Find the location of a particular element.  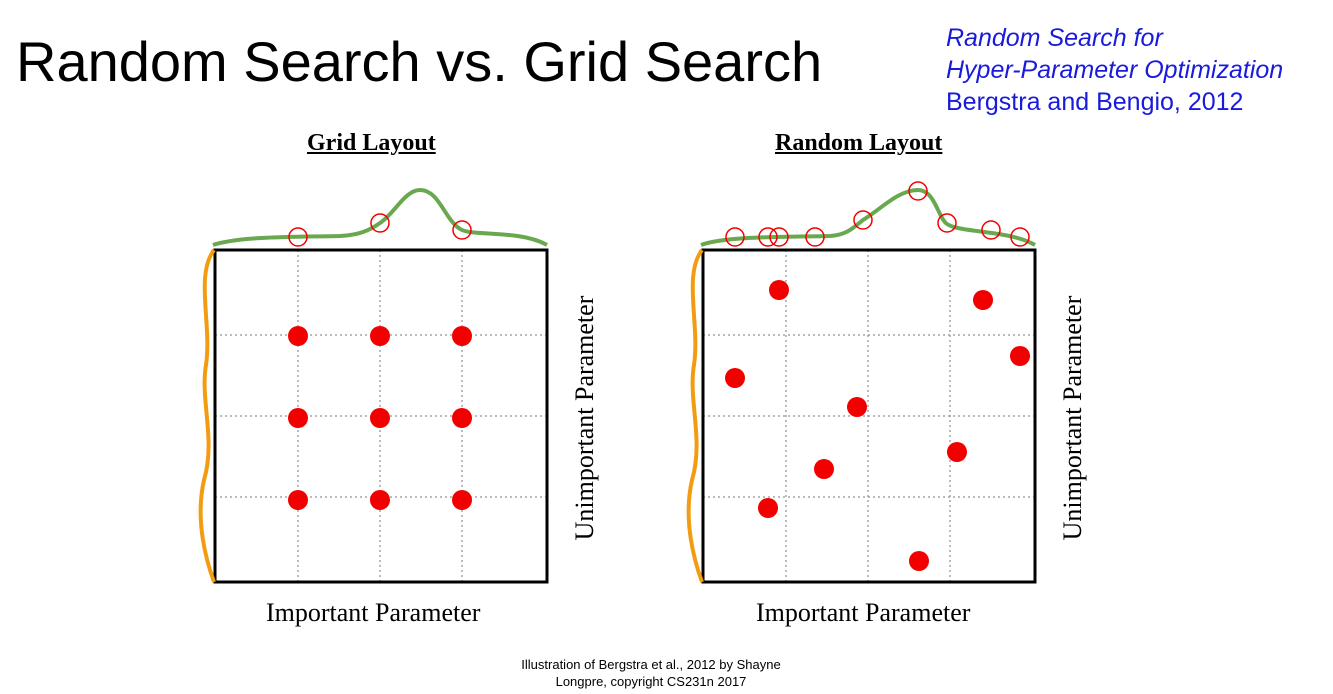

grid-sample-points is located at coordinates (380, 418).